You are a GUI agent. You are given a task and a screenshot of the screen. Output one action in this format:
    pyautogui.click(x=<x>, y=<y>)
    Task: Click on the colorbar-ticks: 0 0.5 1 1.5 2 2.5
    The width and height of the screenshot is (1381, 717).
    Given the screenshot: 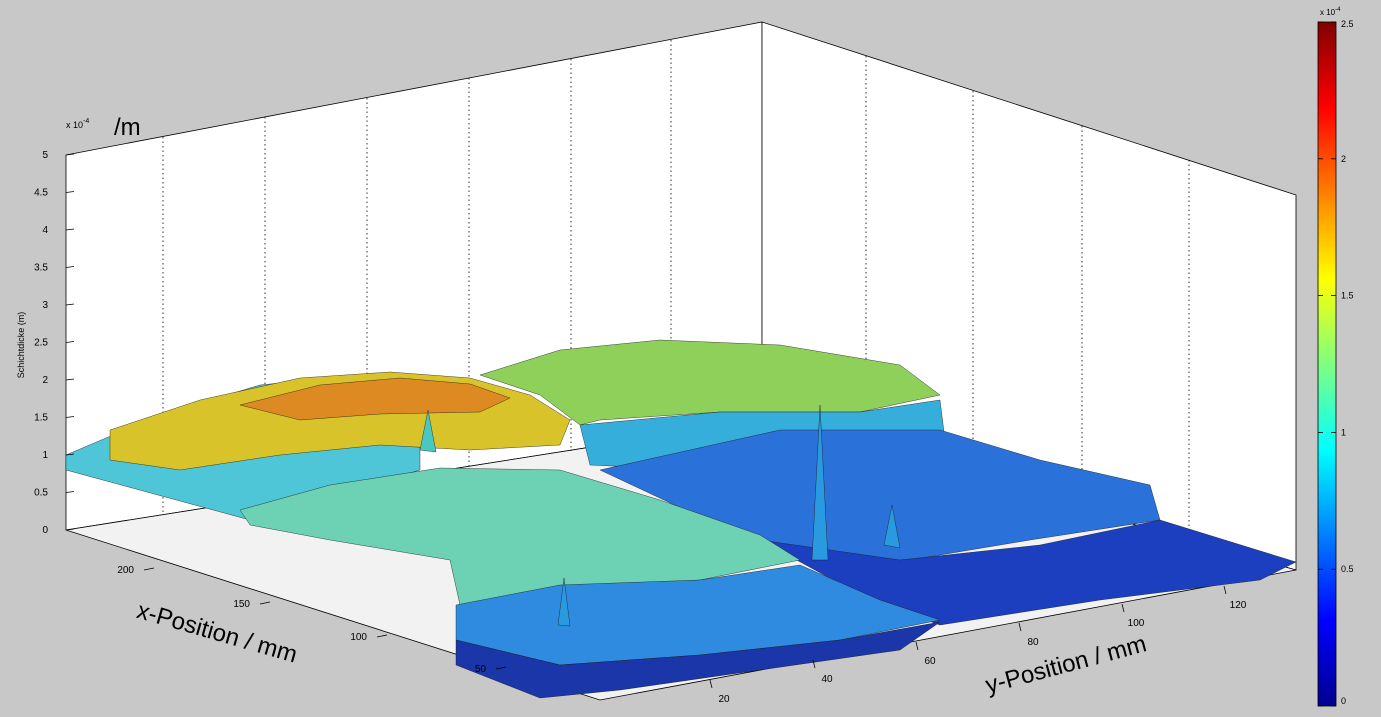 What is the action you would take?
    pyautogui.click(x=1336, y=363)
    